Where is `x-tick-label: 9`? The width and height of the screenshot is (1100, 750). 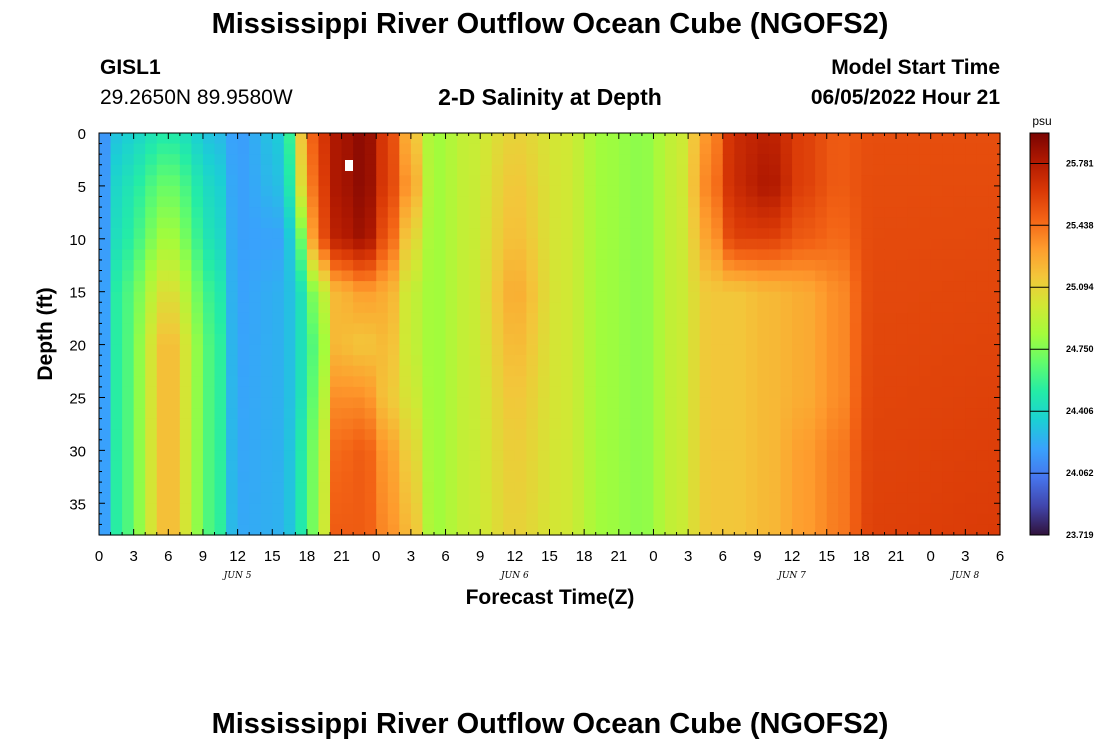 x-tick-label: 9 is located at coordinates (203, 556).